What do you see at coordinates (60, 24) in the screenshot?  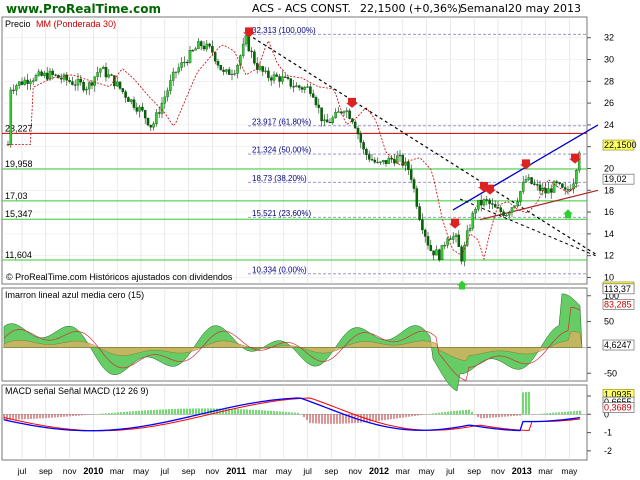 I see `price-legend: Precio MM (Ponderada 30)` at bounding box center [60, 24].